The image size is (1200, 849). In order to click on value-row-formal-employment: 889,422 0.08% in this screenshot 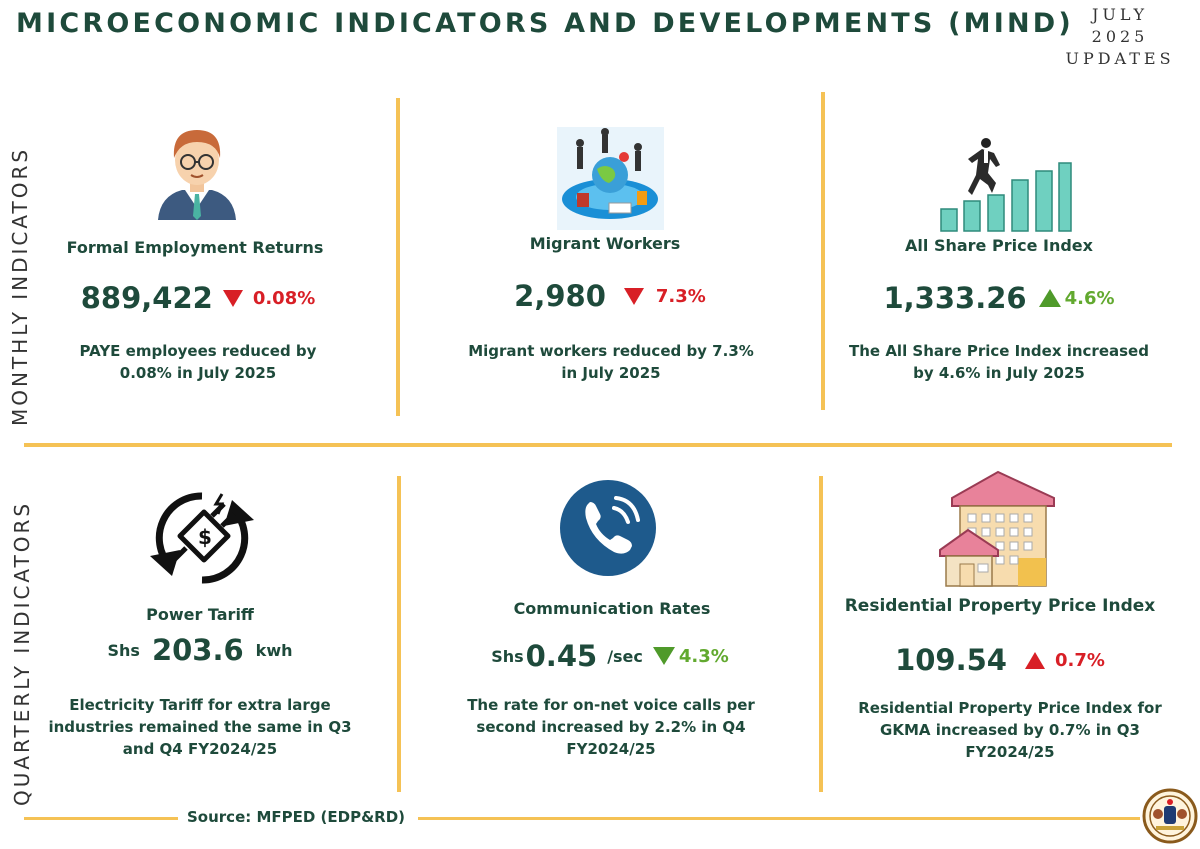, I will do `click(198, 298)`.